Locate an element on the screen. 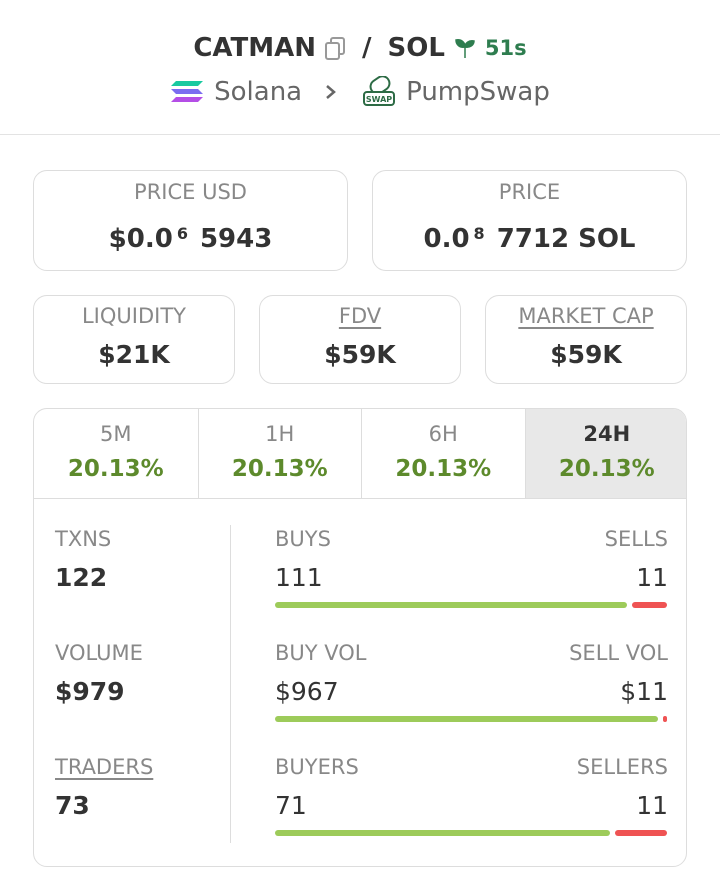 The image size is (720, 884). metric-label: TRADERS is located at coordinates (104, 767).